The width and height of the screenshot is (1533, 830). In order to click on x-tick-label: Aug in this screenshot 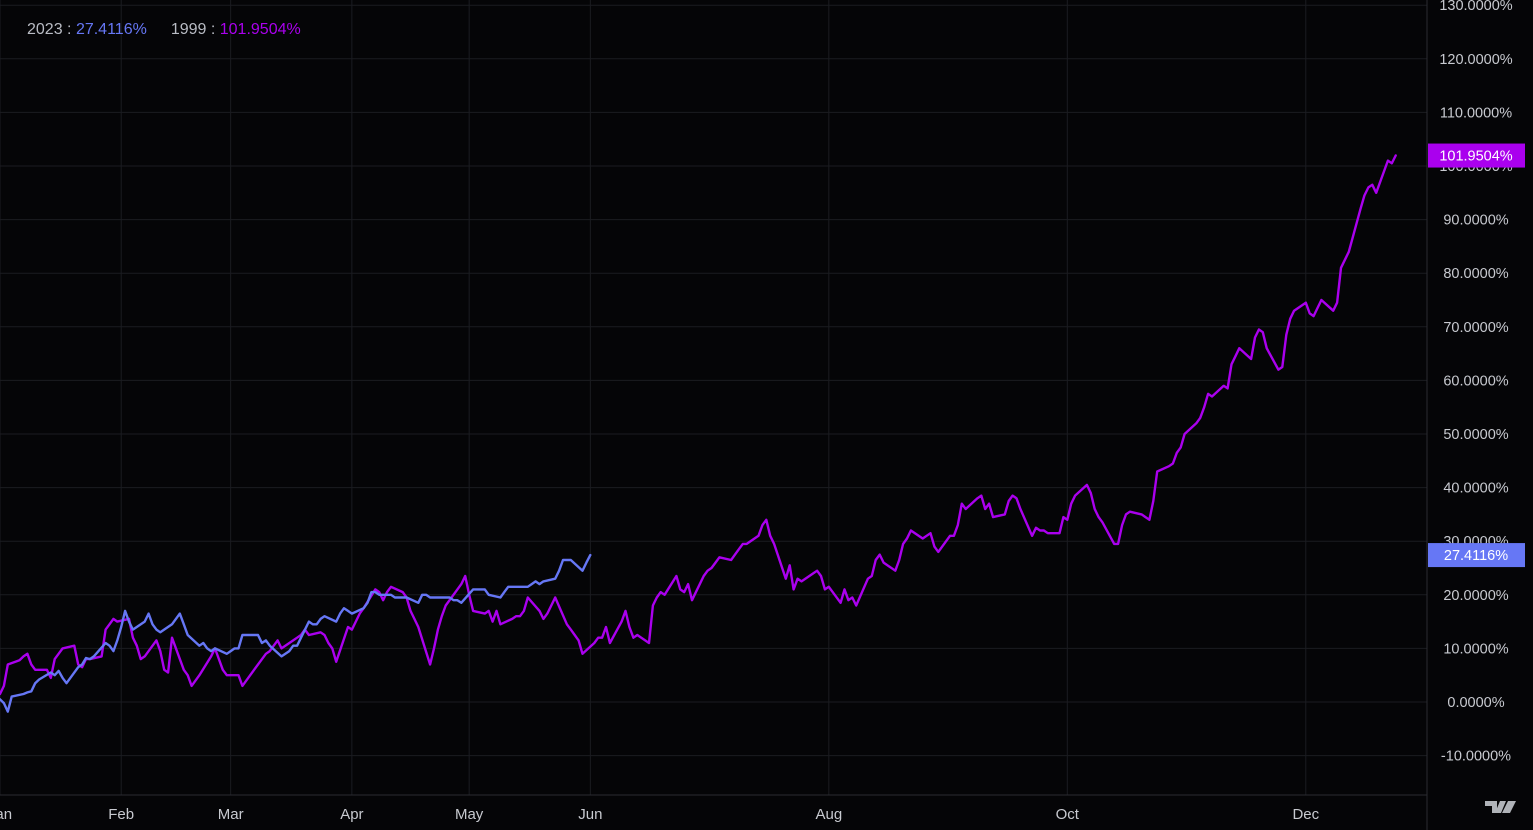, I will do `click(828, 814)`.